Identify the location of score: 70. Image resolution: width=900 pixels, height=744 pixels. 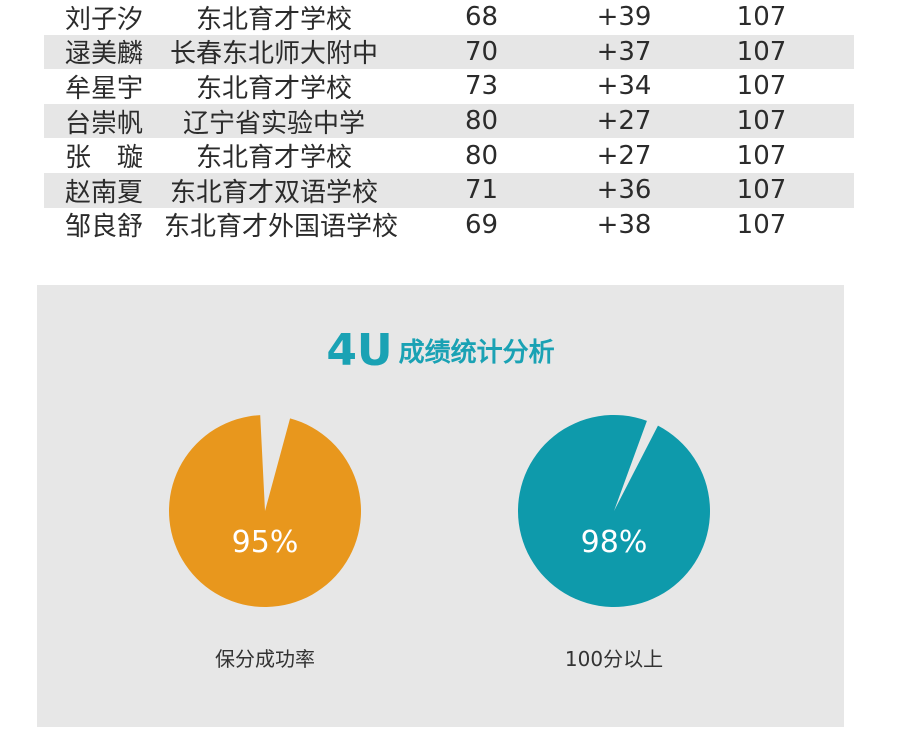
(481, 51).